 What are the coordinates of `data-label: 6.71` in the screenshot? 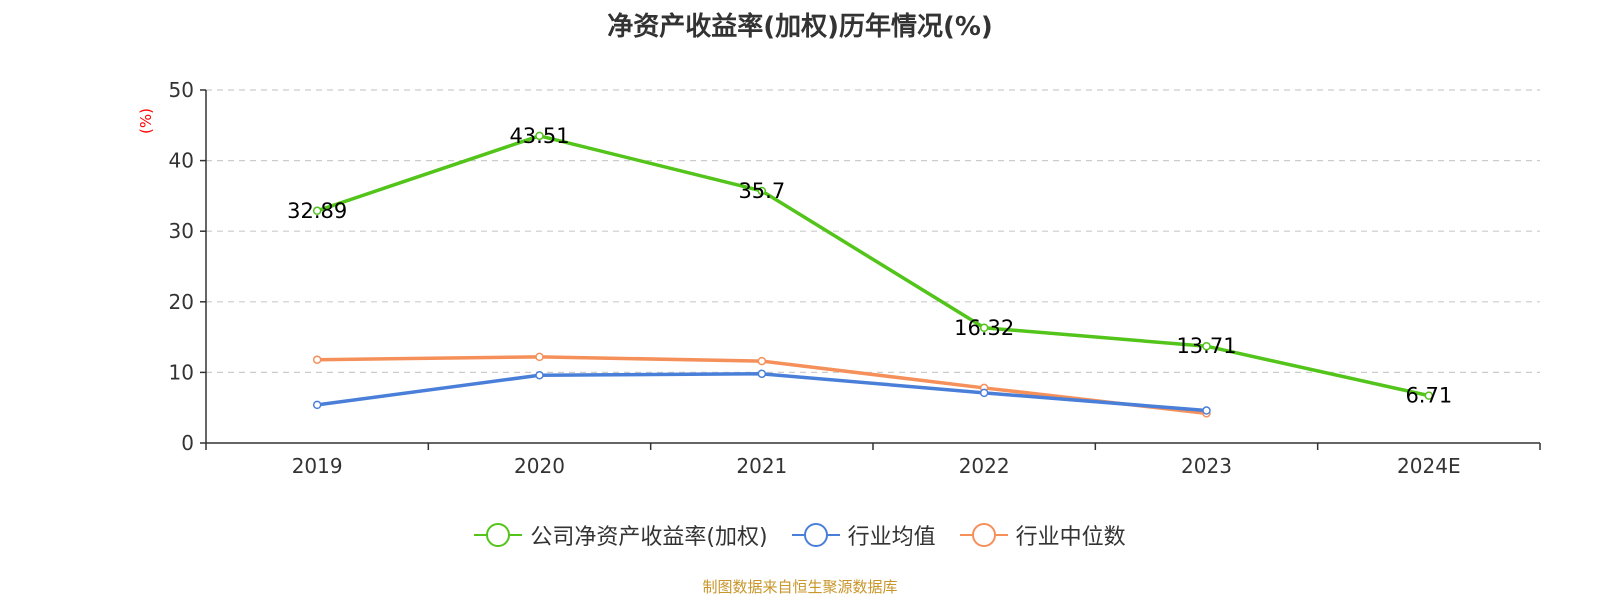 It's located at (1428, 396).